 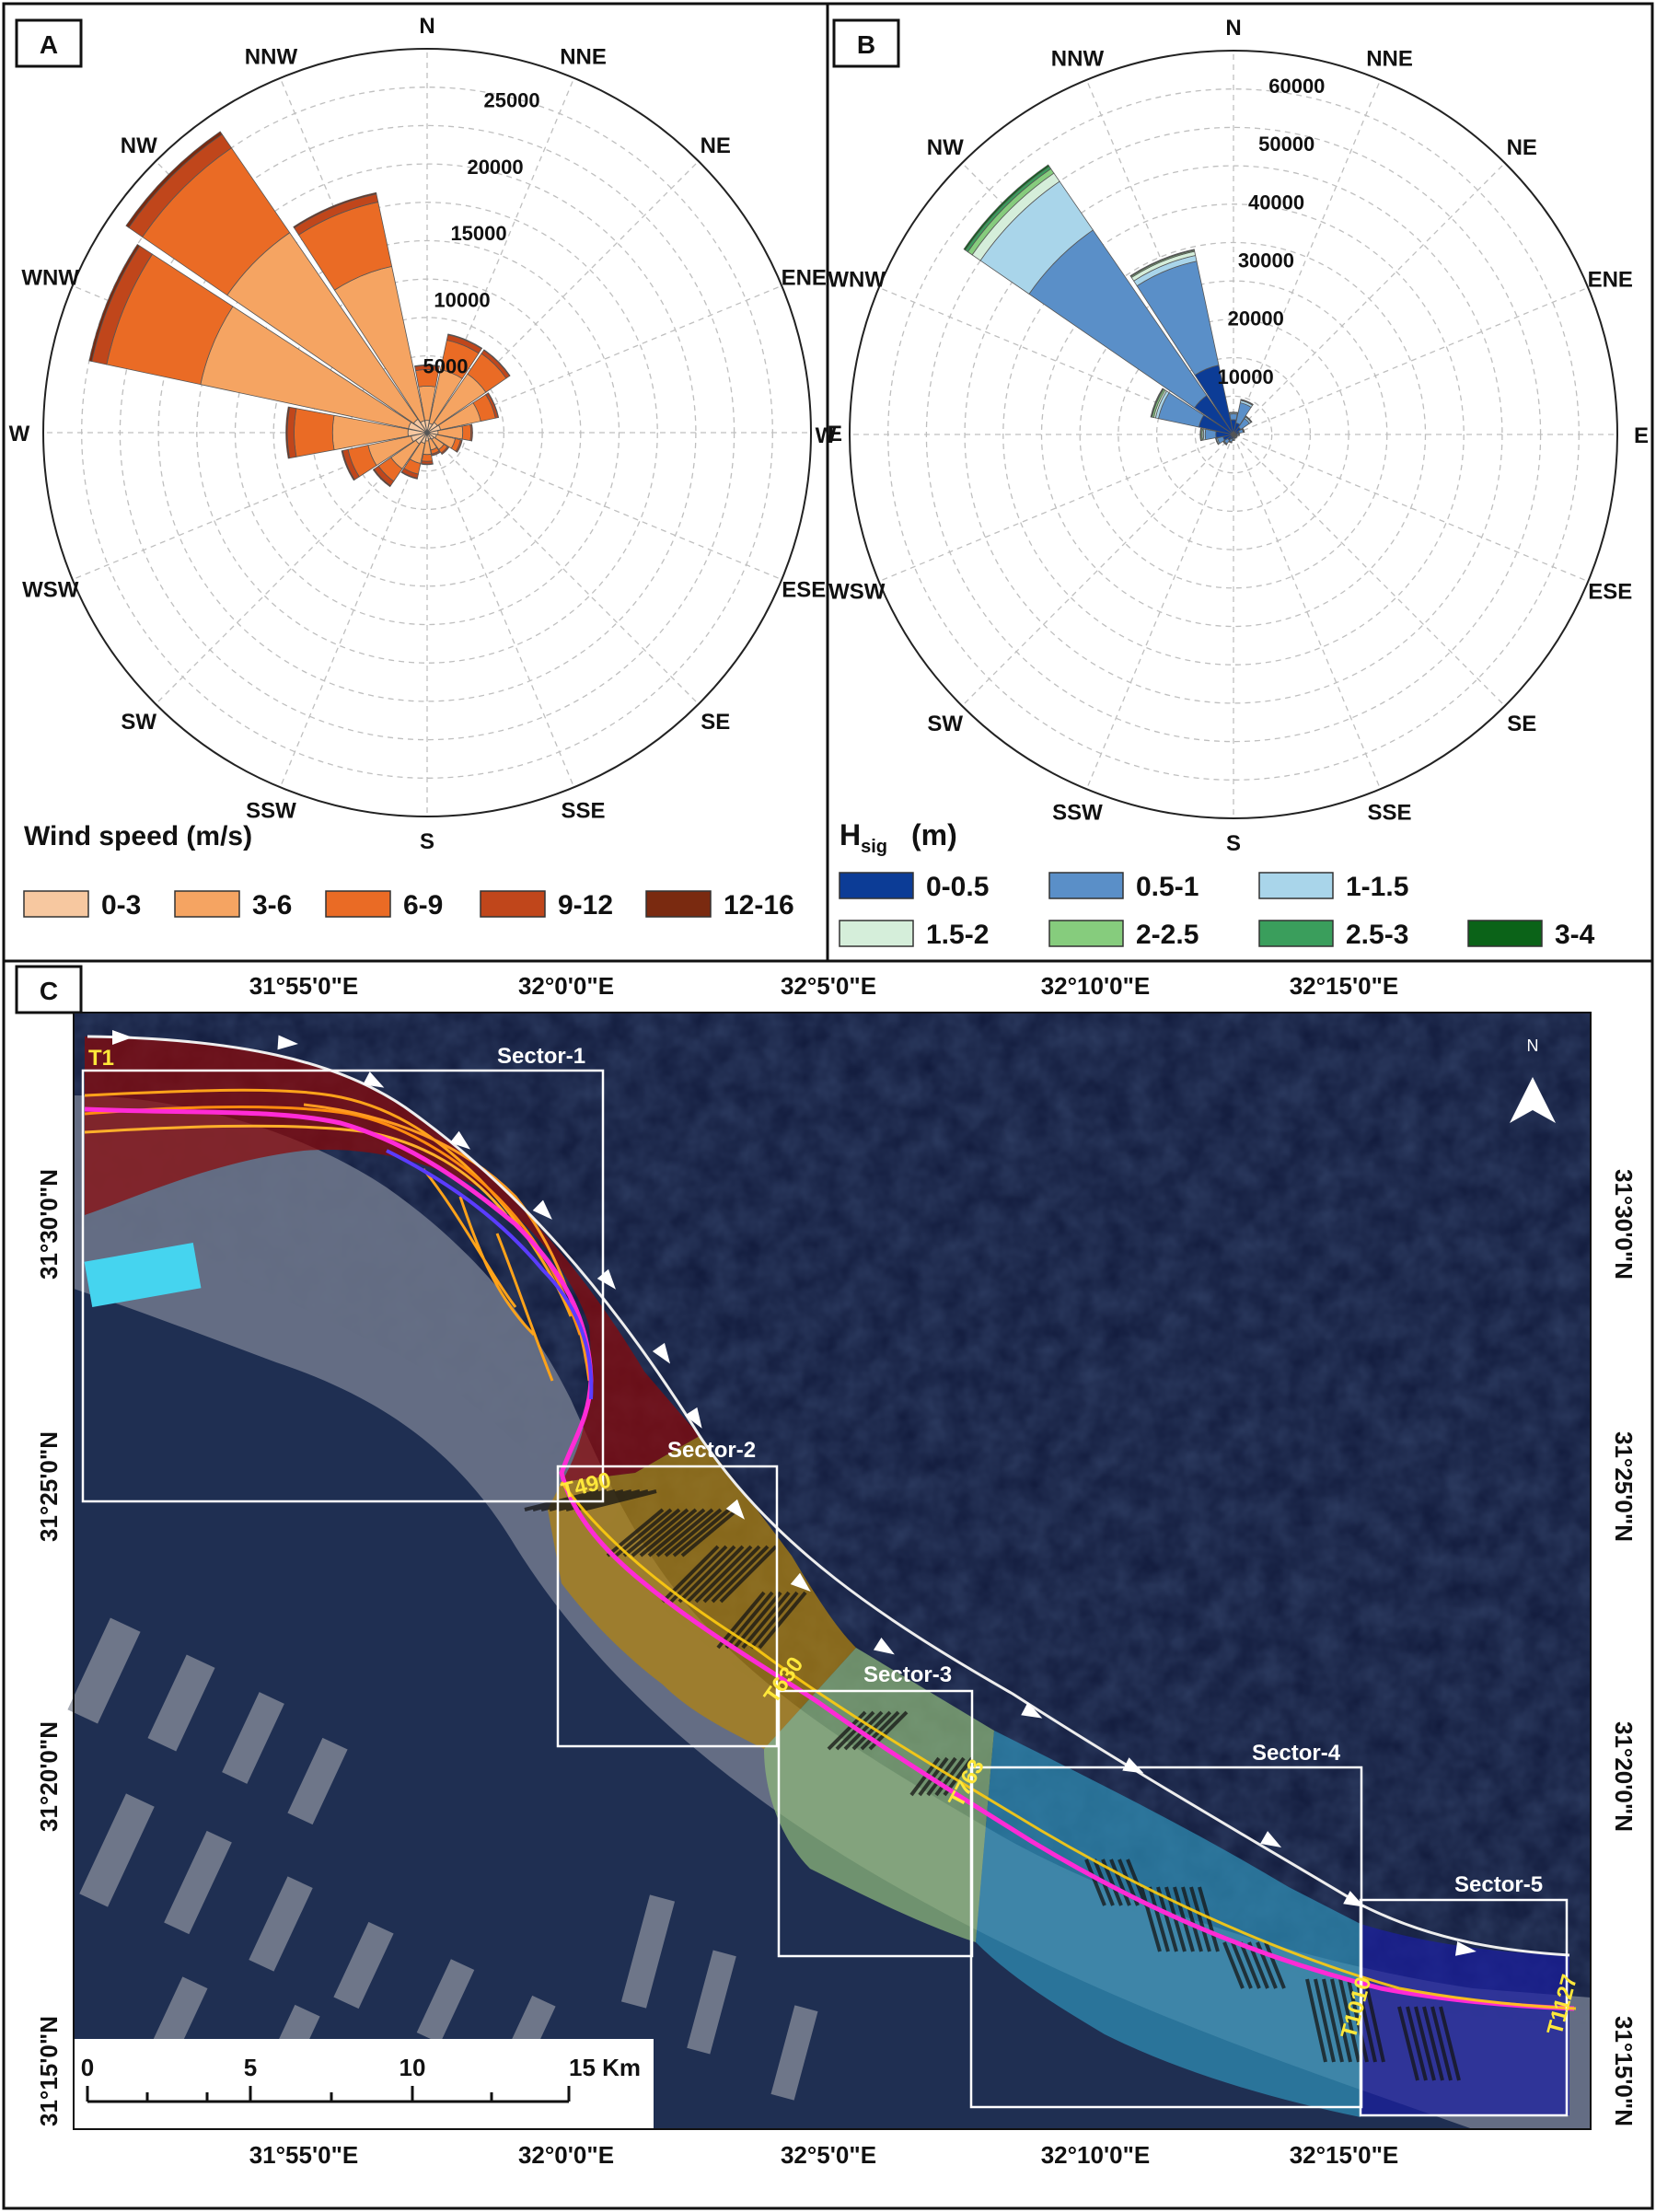 What do you see at coordinates (462, 299) in the screenshot?
I see `radial-tick-label: 10000` at bounding box center [462, 299].